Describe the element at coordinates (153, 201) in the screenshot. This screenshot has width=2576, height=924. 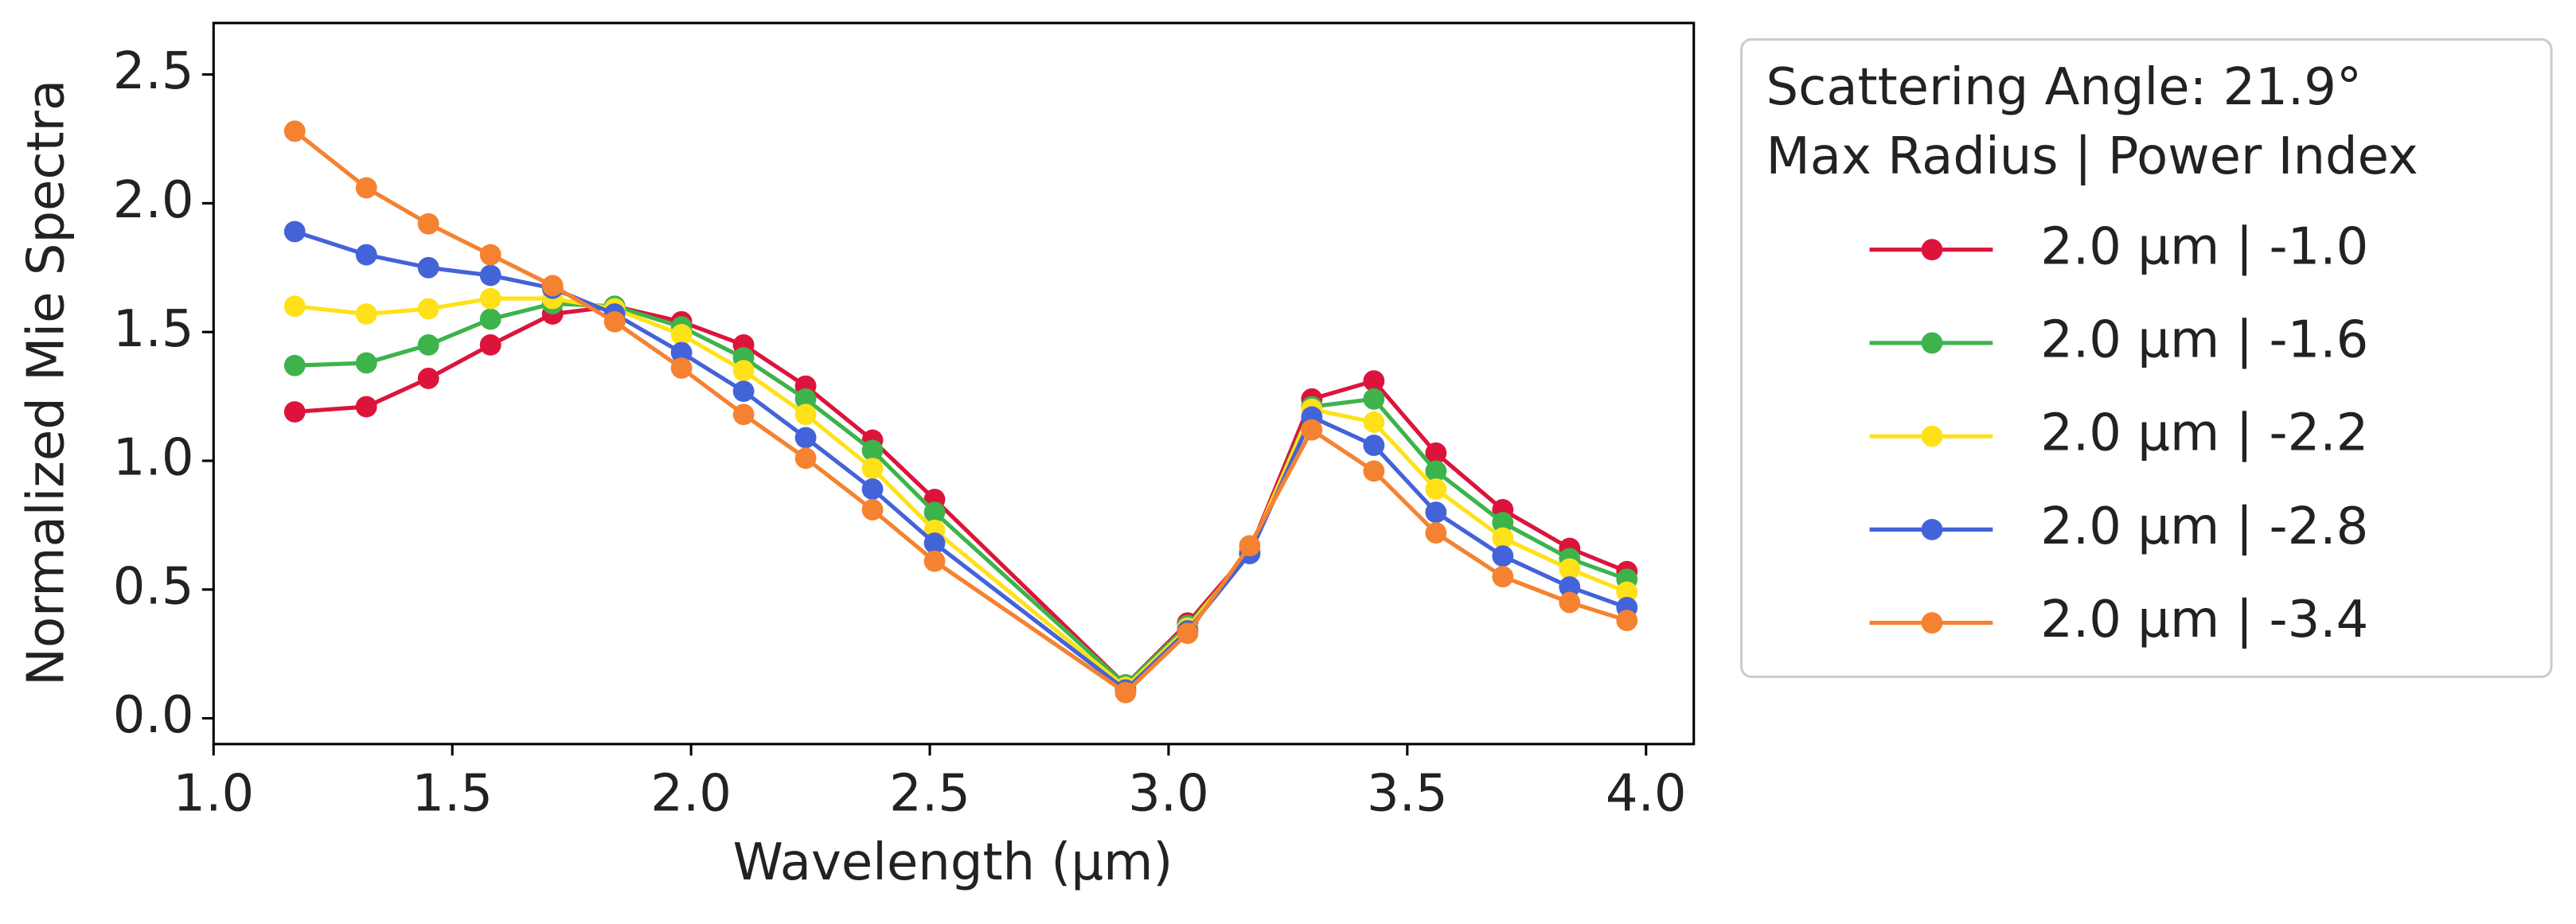
I see `y-tick-label: 2.0` at that location.